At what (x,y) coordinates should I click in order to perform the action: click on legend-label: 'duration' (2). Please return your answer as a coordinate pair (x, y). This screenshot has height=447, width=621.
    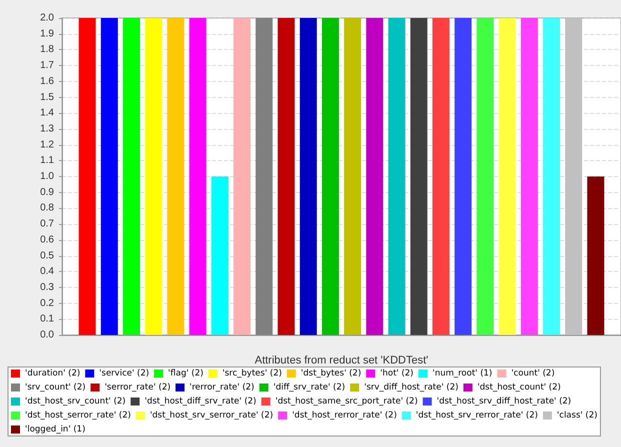
    Looking at the image, I should click on (52, 373).